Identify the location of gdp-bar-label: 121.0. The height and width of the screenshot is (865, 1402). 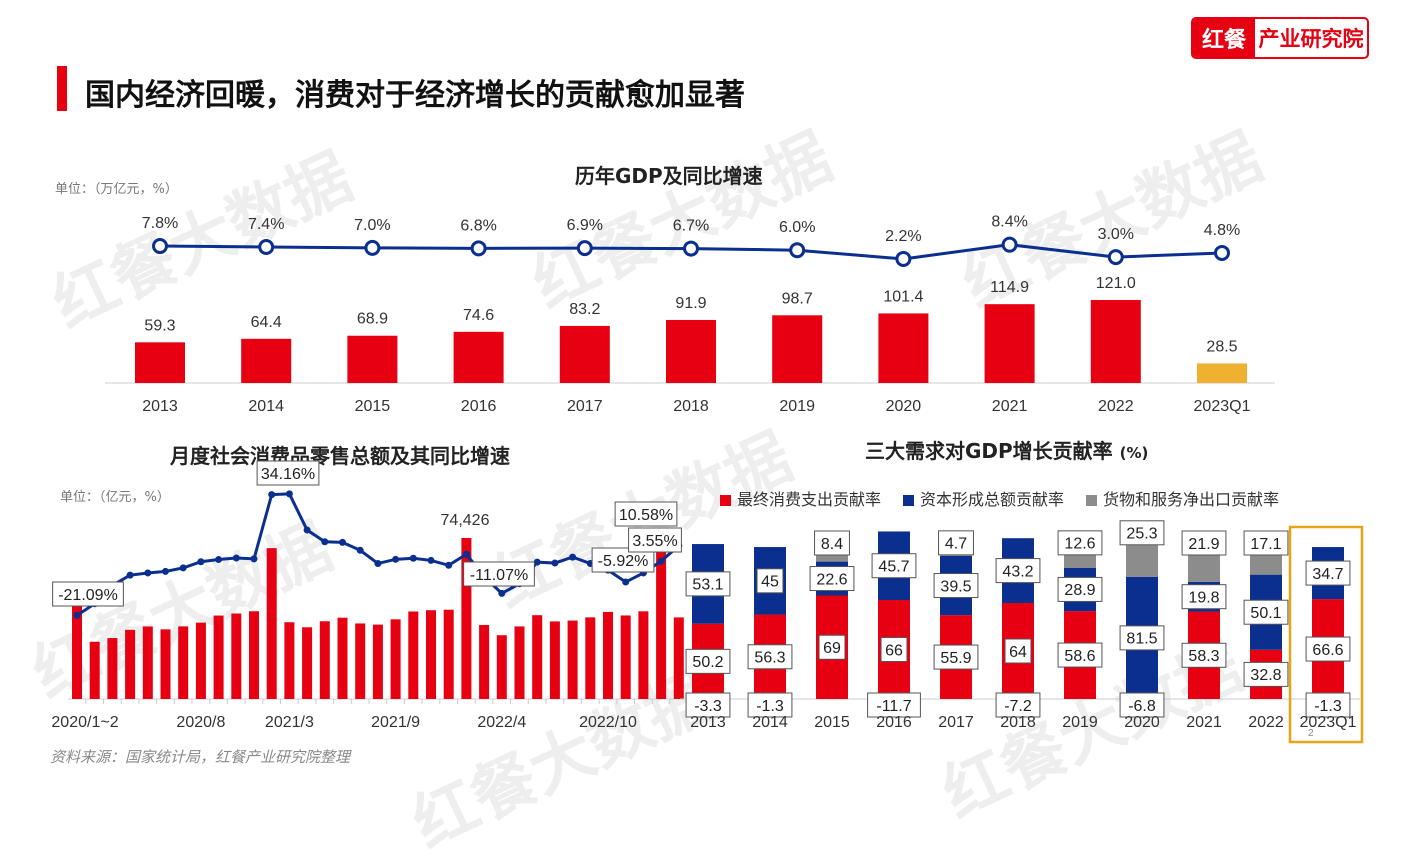
(1116, 283).